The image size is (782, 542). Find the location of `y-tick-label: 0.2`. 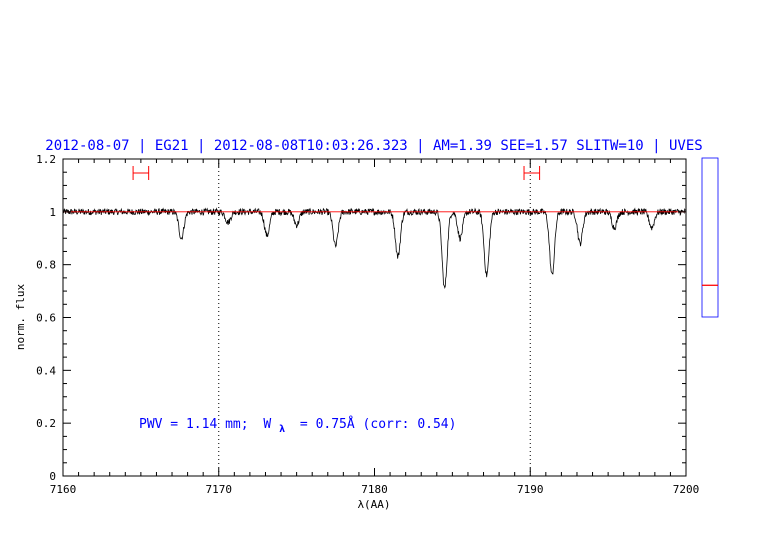

y-tick-label: 0.2 is located at coordinates (46, 423).